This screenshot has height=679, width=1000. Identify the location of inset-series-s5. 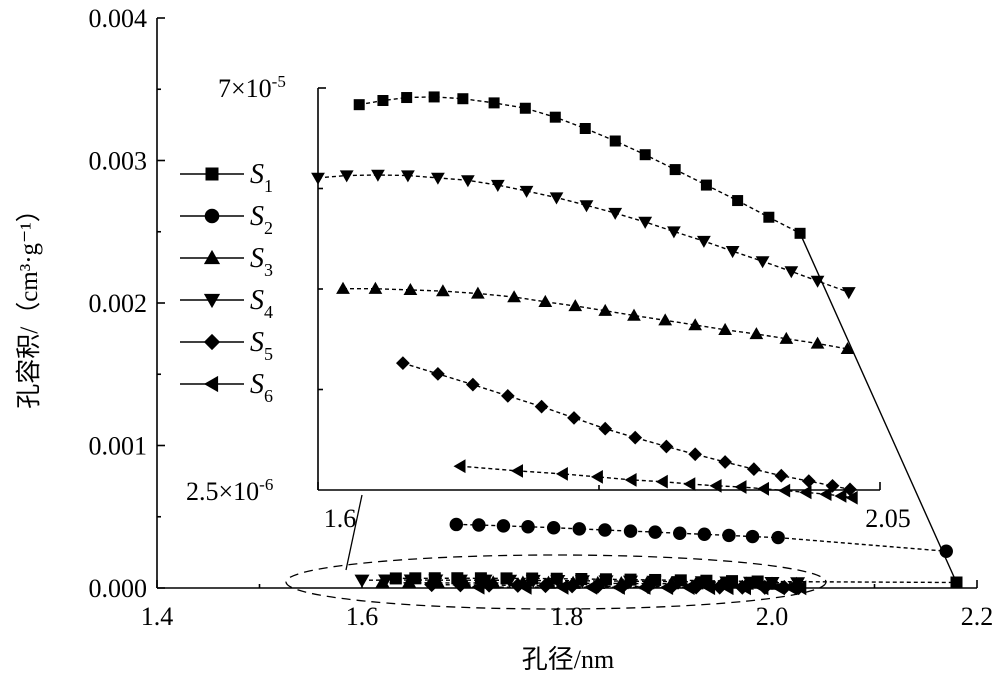
(626, 426).